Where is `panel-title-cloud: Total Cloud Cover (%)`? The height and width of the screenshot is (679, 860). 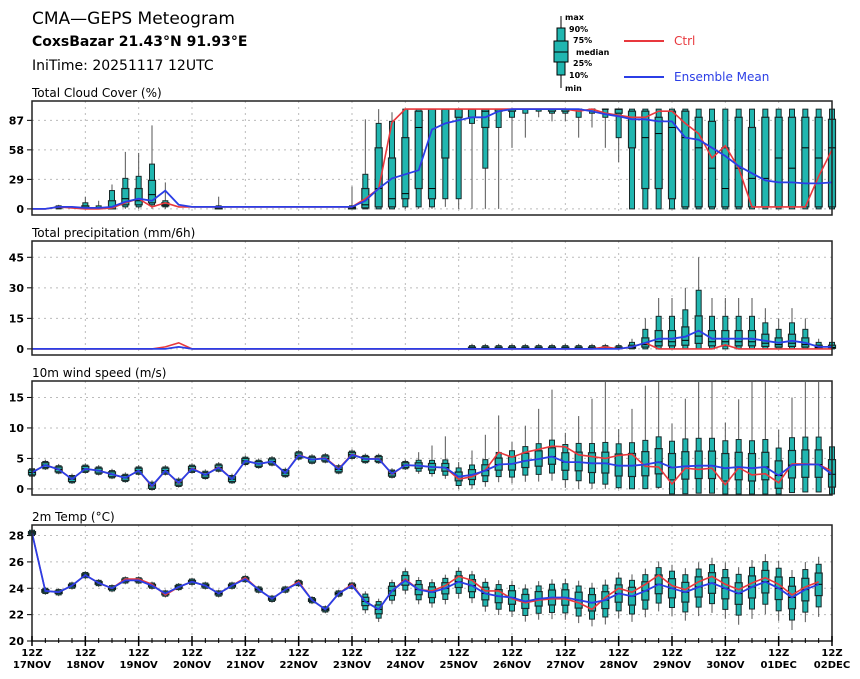 panel-title-cloud: Total Cloud Cover (%) is located at coordinates (96, 93).